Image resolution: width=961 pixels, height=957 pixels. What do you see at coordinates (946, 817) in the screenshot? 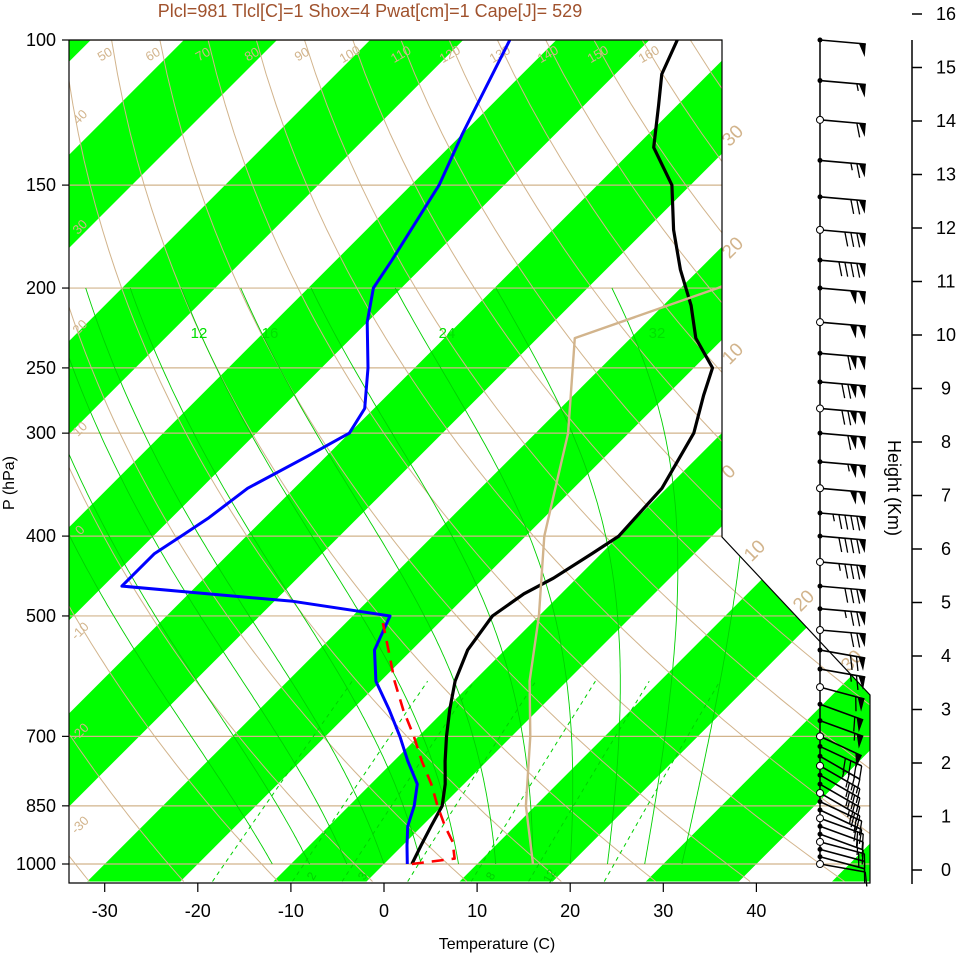
I see `height-tick-label: 1` at bounding box center [946, 817].